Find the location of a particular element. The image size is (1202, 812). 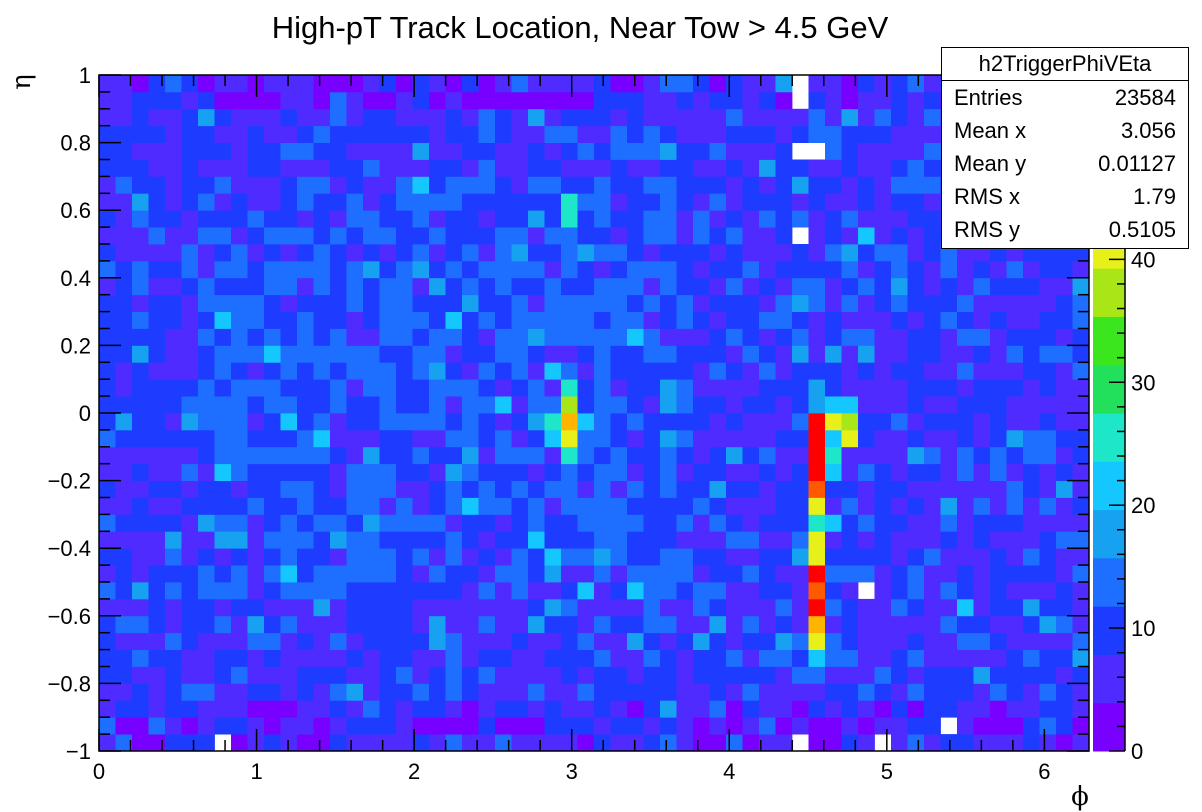

stats-label: RMS y is located at coordinates (987, 229).